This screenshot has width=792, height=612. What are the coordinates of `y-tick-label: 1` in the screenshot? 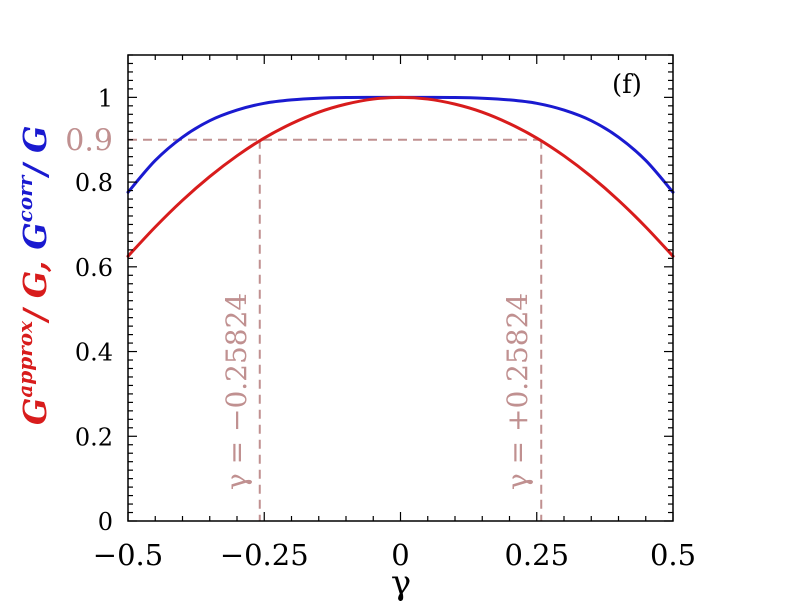 It's located at (105, 98).